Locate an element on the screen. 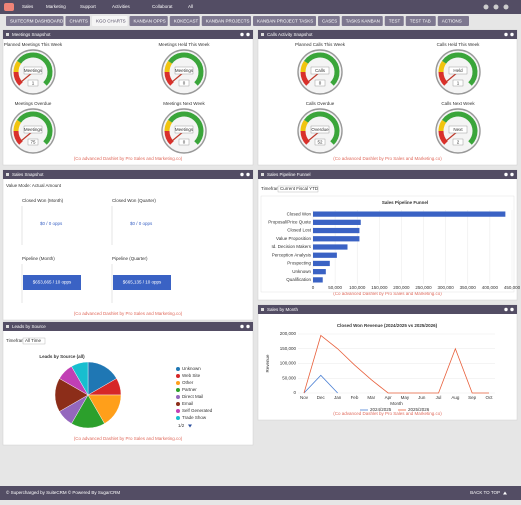 The width and height of the screenshot is (521, 505). dashlet-title: Calls Activity Snapshot is located at coordinates (290, 34).